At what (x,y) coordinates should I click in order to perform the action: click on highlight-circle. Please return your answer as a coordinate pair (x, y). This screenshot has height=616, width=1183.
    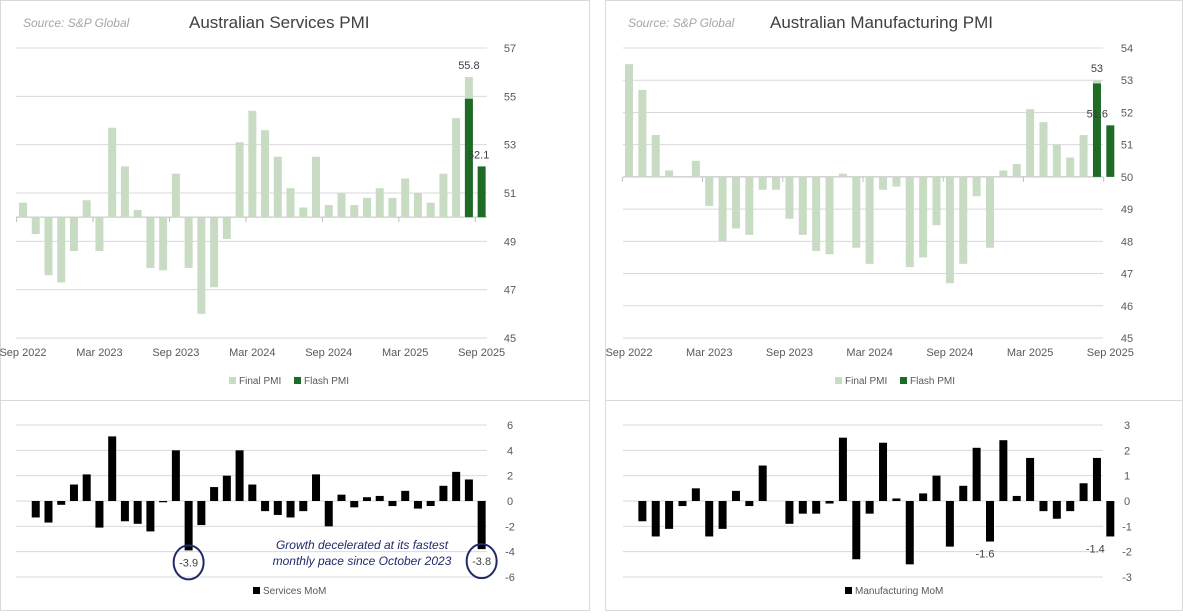
    Looking at the image, I should click on (188, 562).